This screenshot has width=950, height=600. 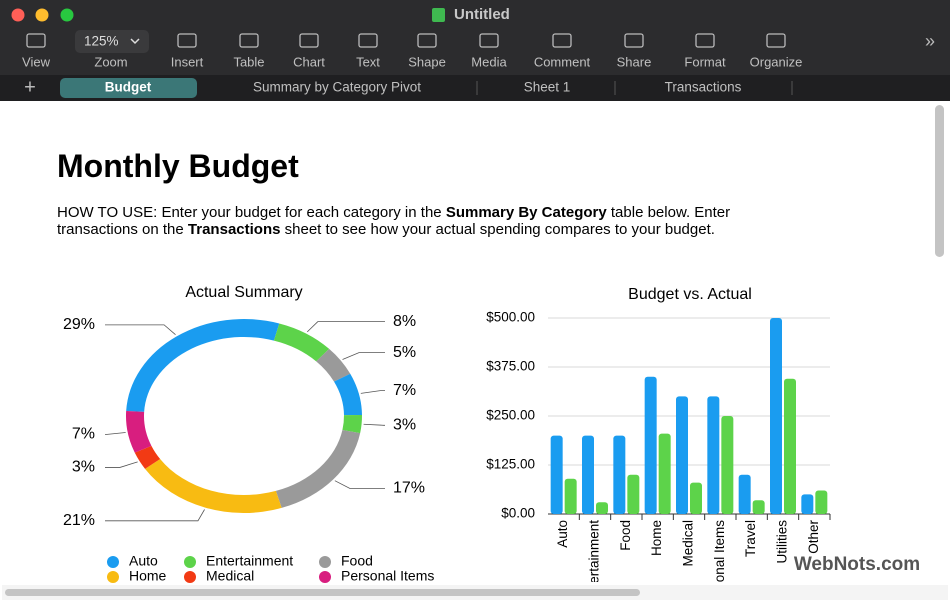 What do you see at coordinates (562, 61) in the screenshot?
I see `toolbar-label: Comment` at bounding box center [562, 61].